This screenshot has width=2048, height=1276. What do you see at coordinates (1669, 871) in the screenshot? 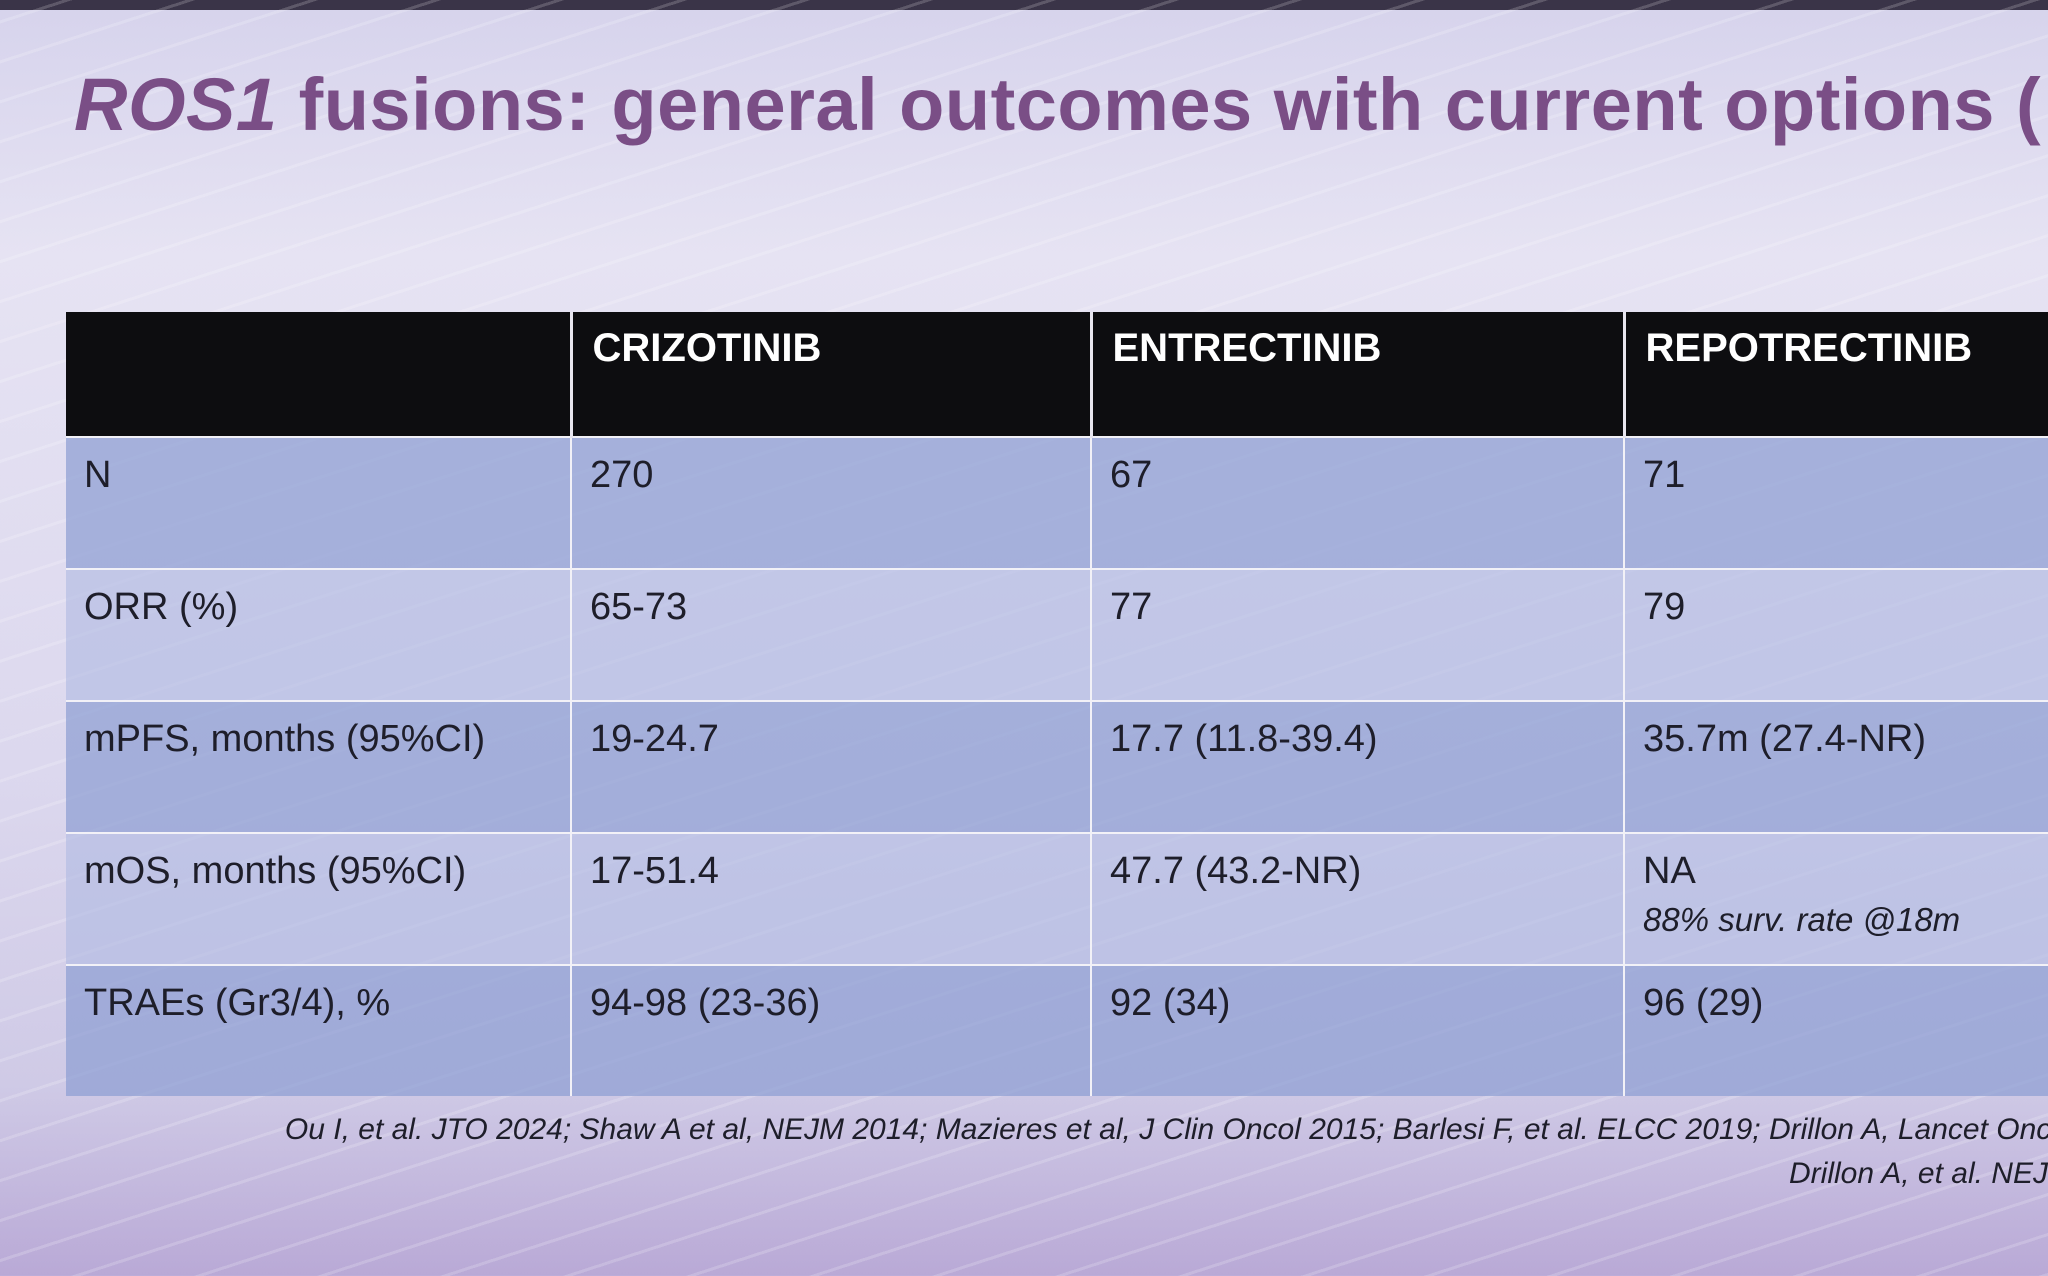
I see `cell-repotrectinib-value: NA` at bounding box center [1669, 871].